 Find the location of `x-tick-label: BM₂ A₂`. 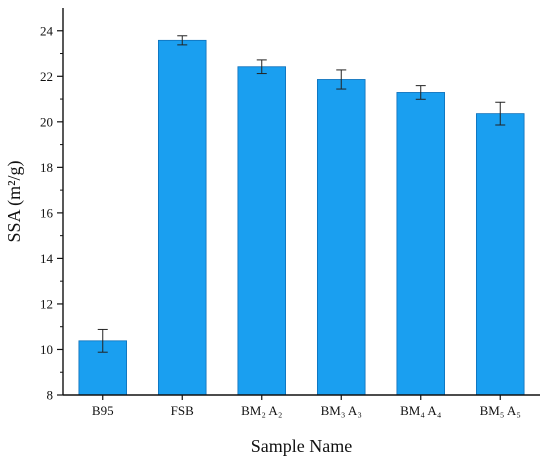

x-tick-label: BM₂ A₂ is located at coordinates (261, 410).